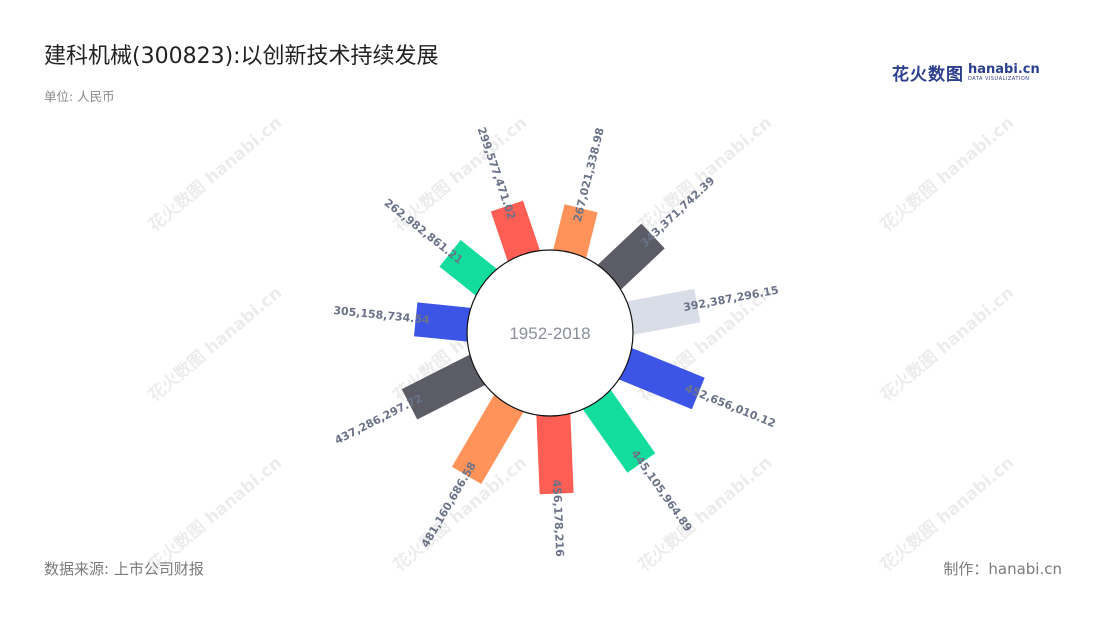  I want to click on brand-logo: 花火数图 hanabi.cn DATA VISUALIZATION, so click(966, 72).